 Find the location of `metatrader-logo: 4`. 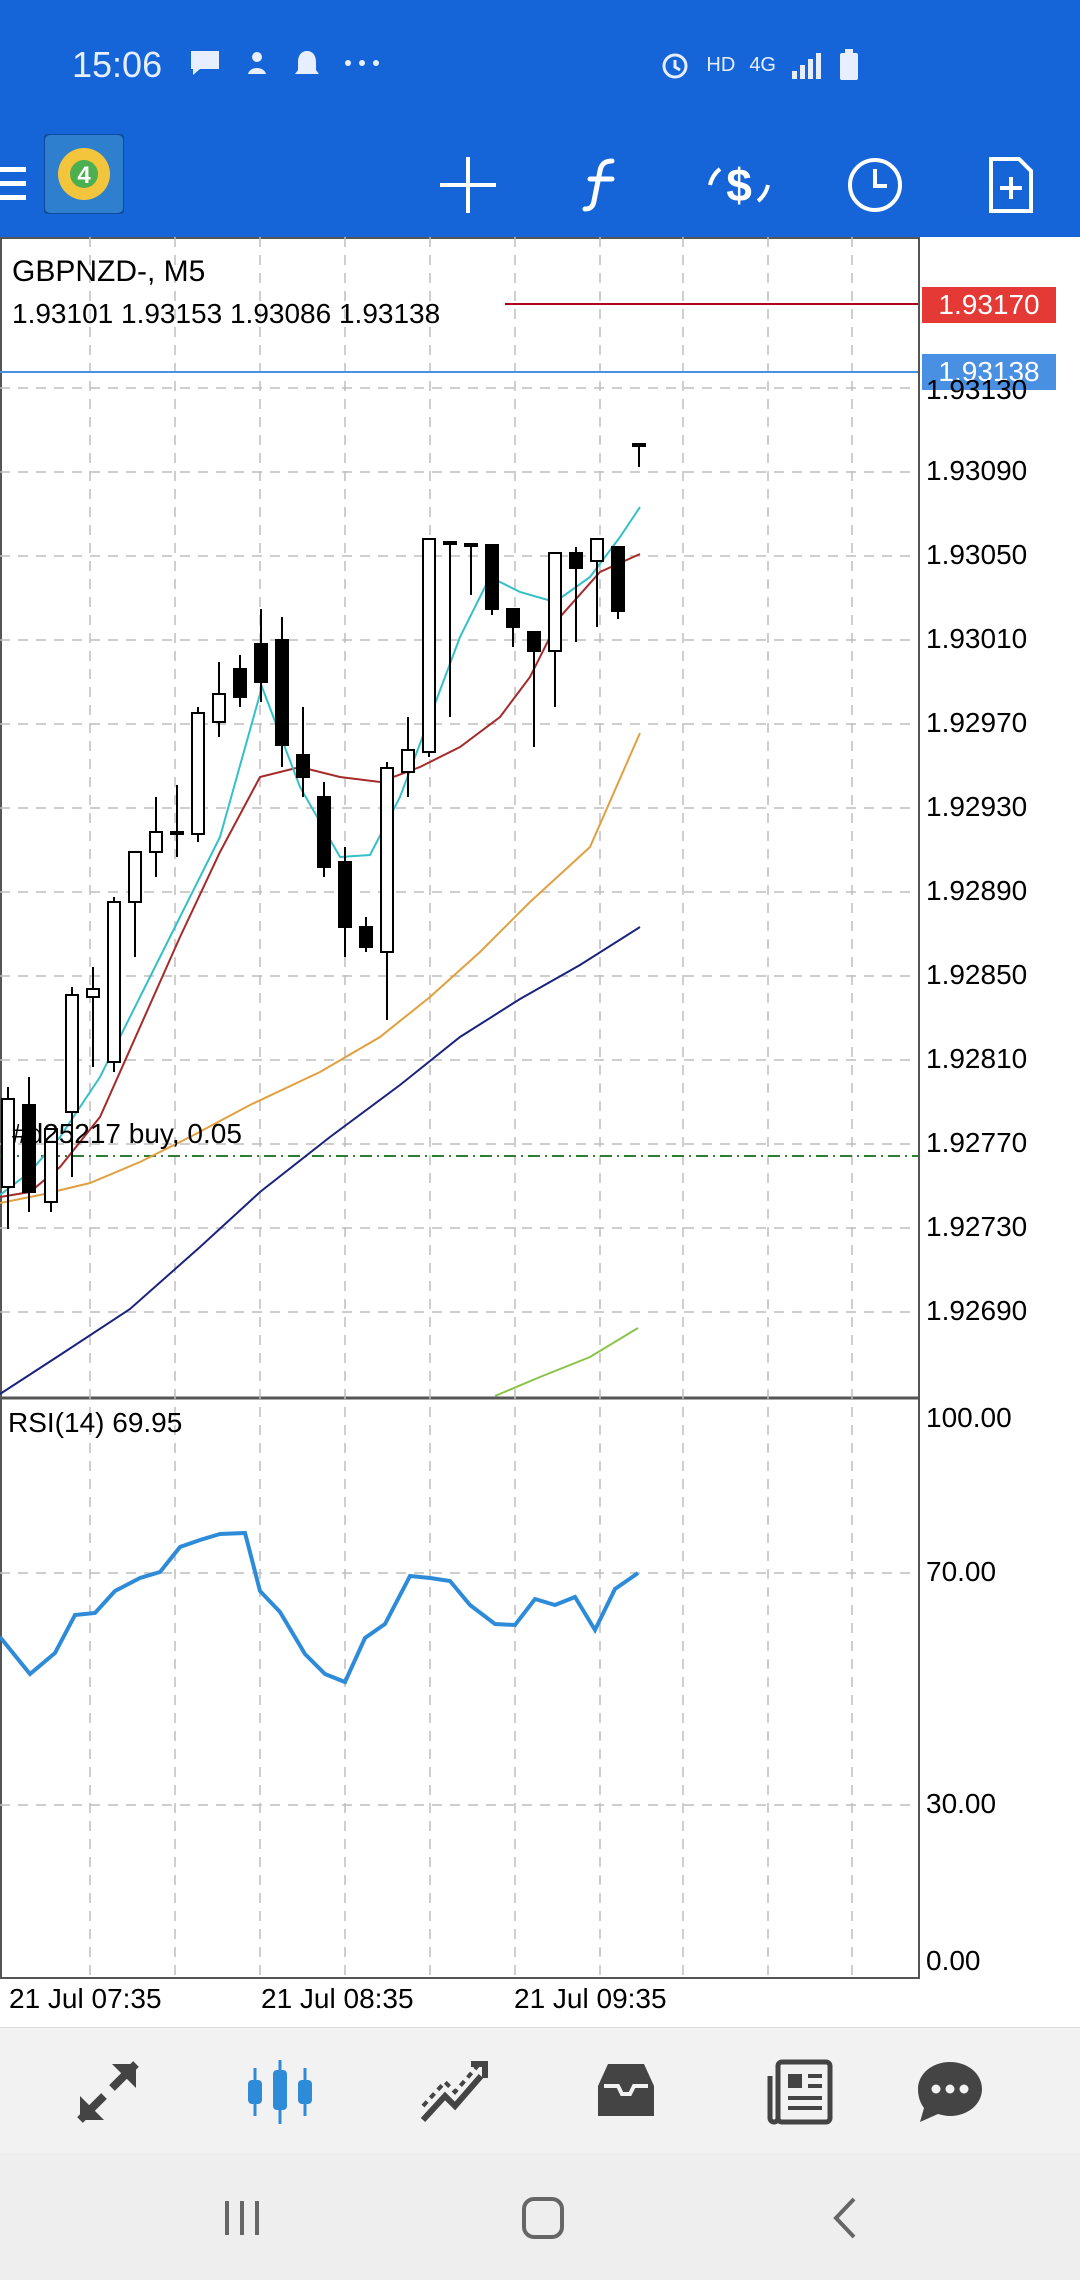

metatrader-logo: 4 is located at coordinates (84, 174).